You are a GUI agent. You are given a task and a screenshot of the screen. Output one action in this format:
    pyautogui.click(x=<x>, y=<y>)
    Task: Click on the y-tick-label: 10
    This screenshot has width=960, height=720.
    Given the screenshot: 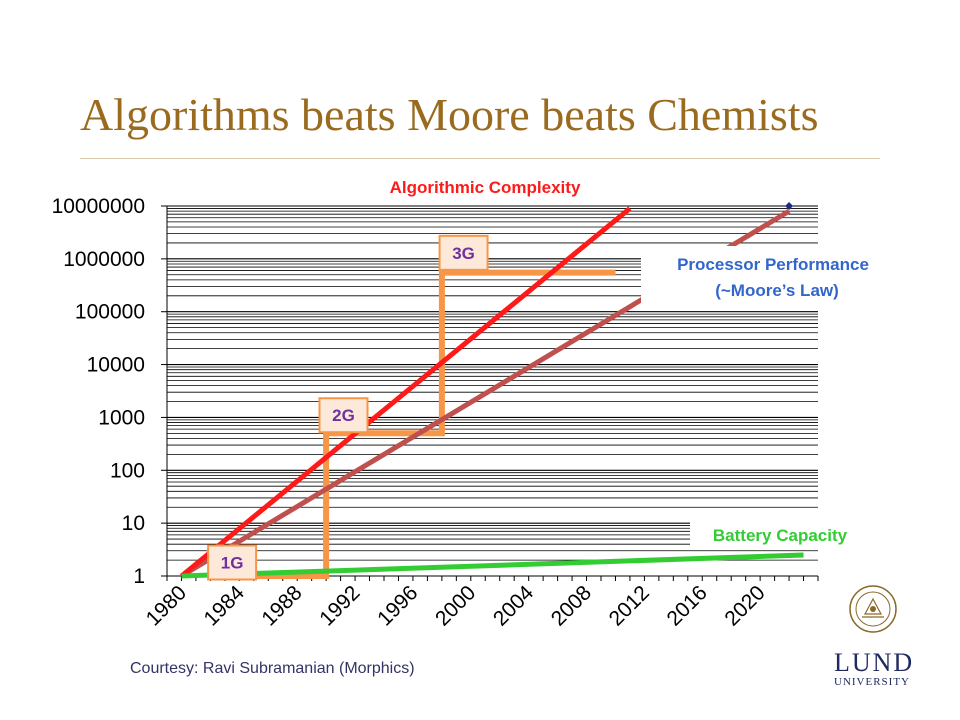 What is the action you would take?
    pyautogui.click(x=133, y=523)
    